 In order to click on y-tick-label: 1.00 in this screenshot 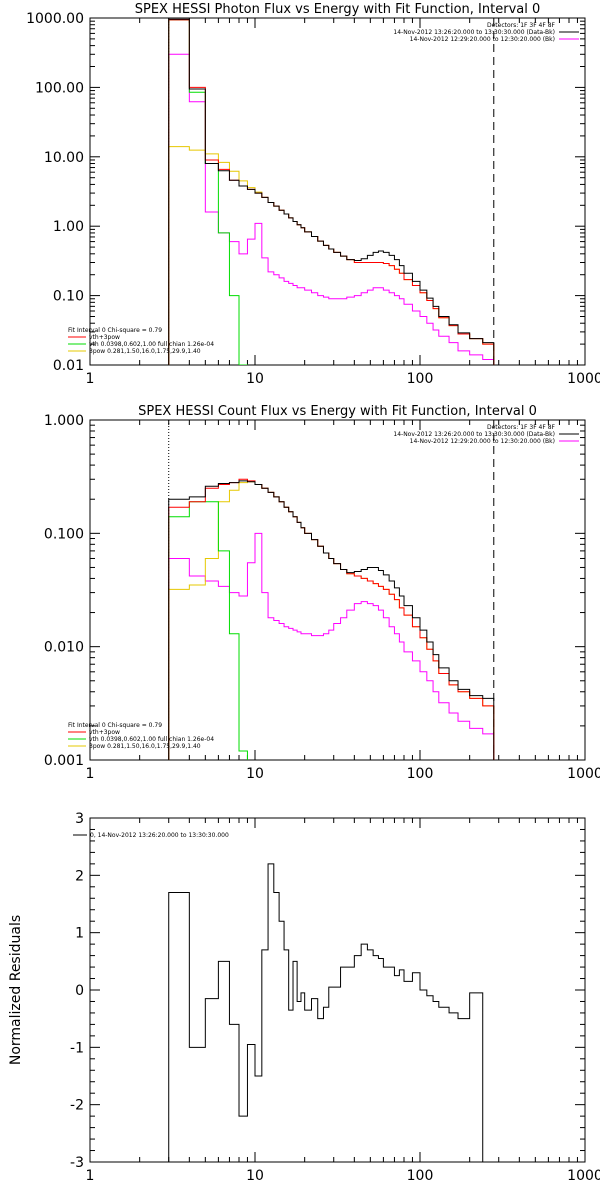, I will do `click(68, 227)`.